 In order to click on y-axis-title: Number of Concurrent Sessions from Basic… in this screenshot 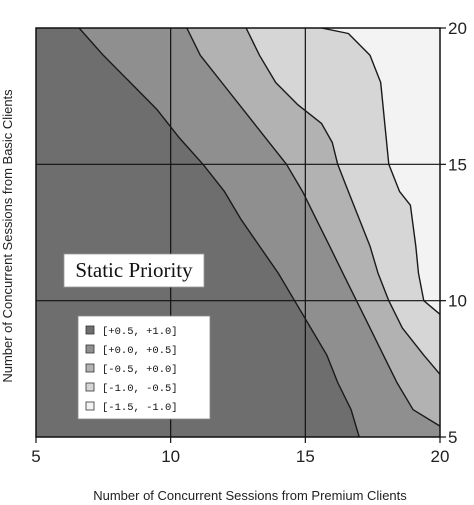, I will do `click(7, 236)`.